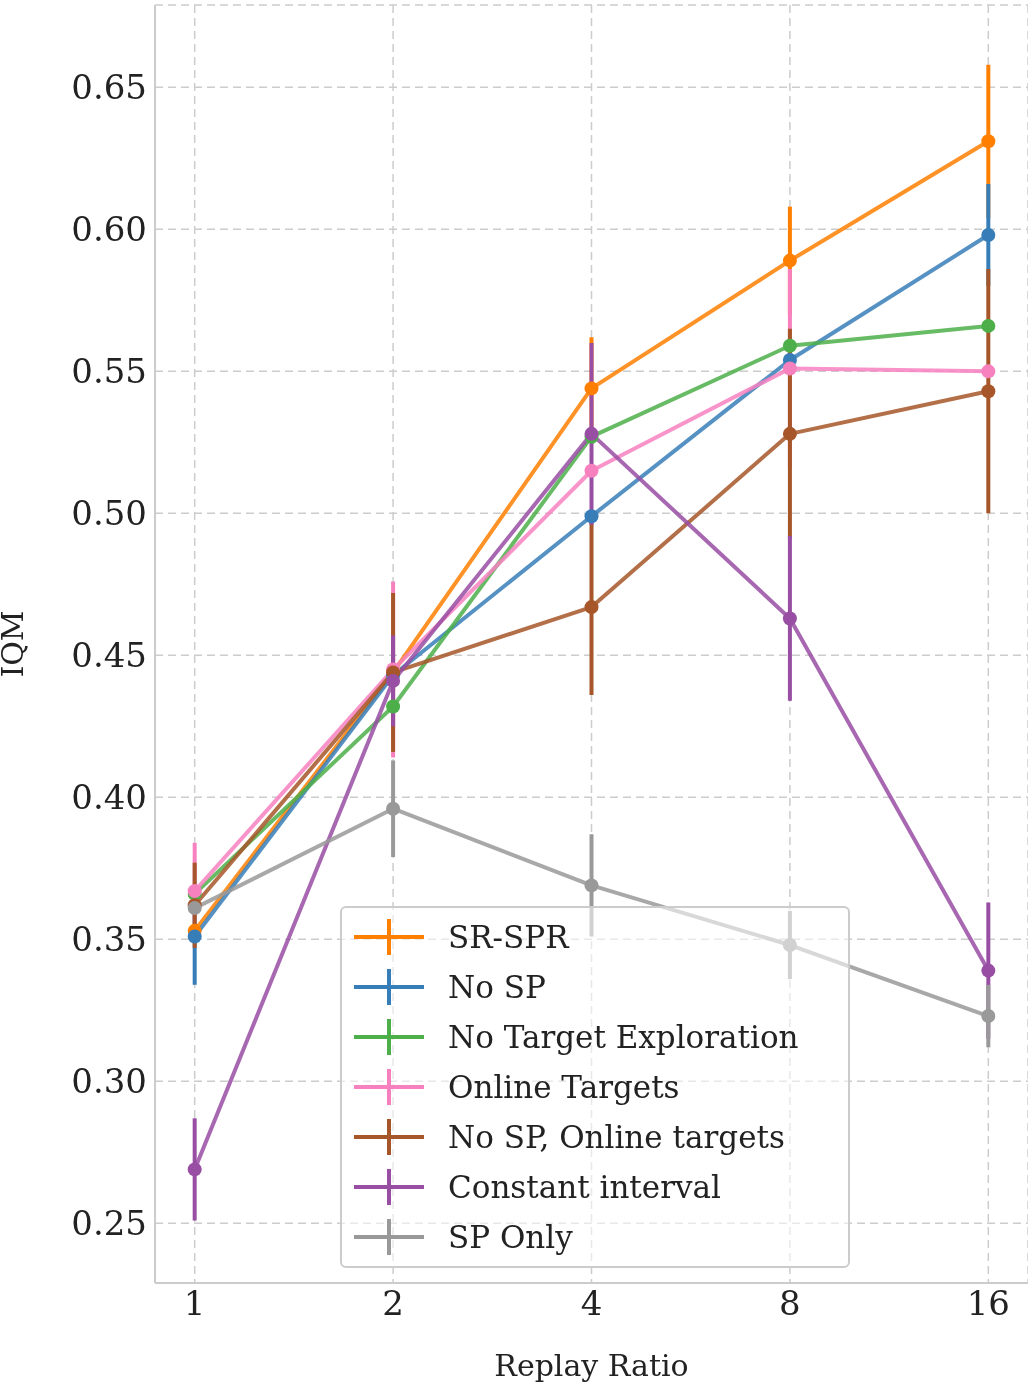 Image resolution: width=1028 pixels, height=1384 pixels. I want to click on legend-label: Online Targets, so click(564, 1087).